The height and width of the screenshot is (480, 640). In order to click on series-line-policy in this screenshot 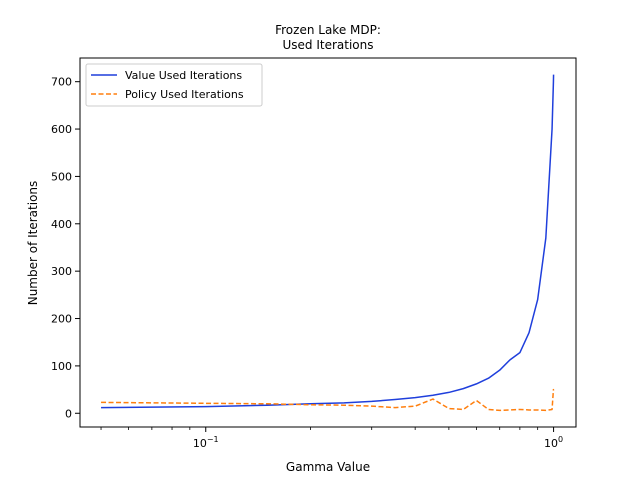, I will do `click(328, 400)`.